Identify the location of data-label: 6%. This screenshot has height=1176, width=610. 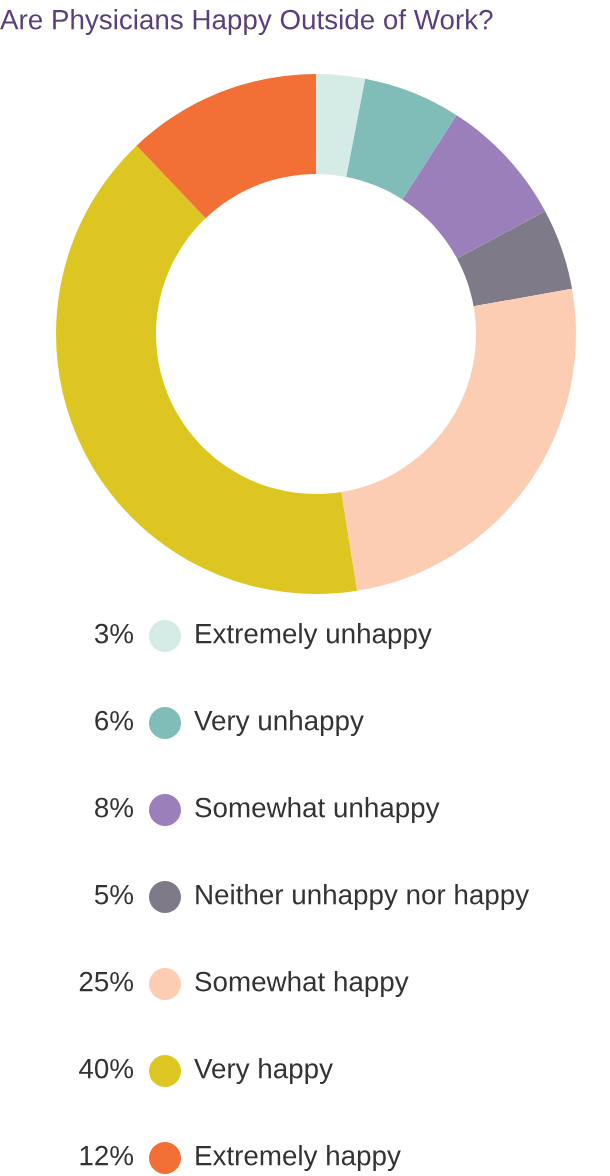
(114, 720).